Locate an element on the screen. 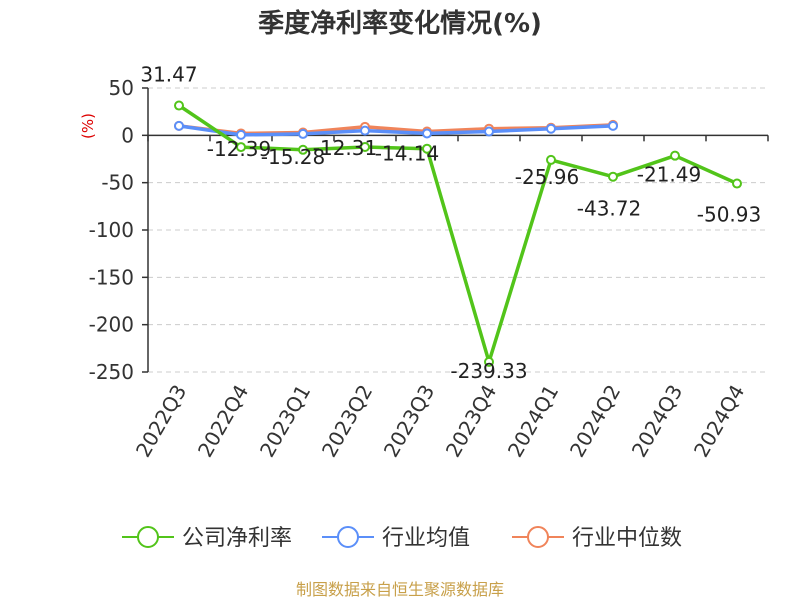  legend-label: 行业中位数 is located at coordinates (627, 538).